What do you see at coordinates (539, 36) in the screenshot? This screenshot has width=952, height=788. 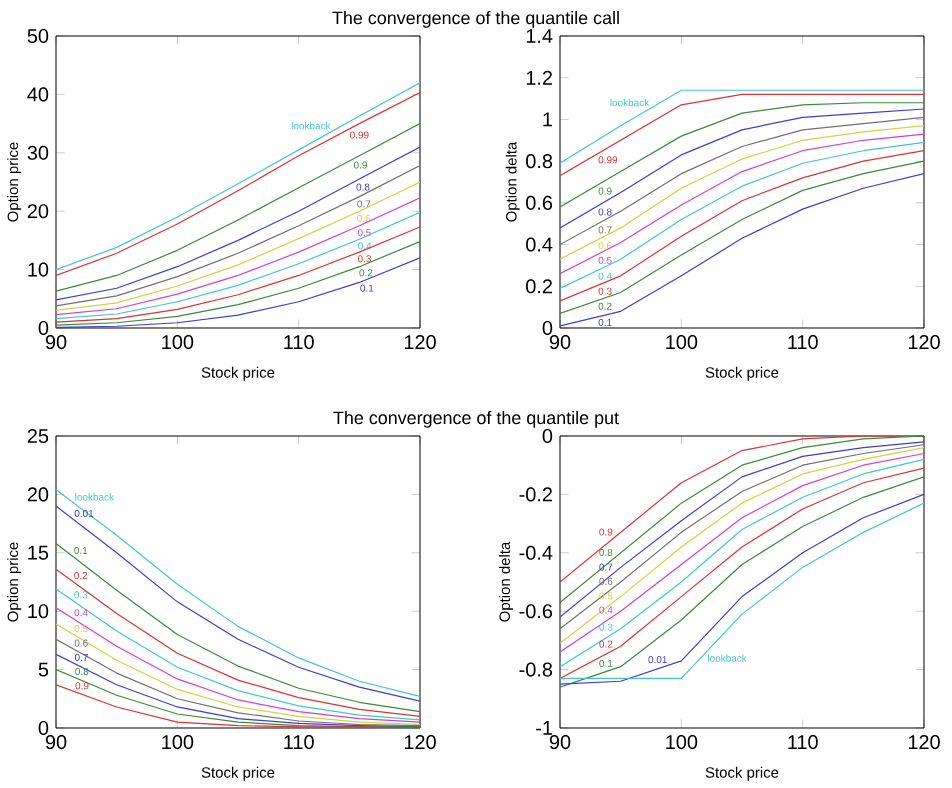 I see `y-tick-label: 1.4` at bounding box center [539, 36].